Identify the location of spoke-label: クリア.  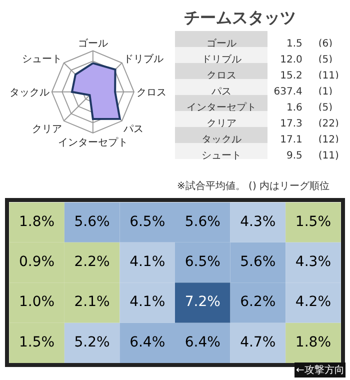
(47, 130).